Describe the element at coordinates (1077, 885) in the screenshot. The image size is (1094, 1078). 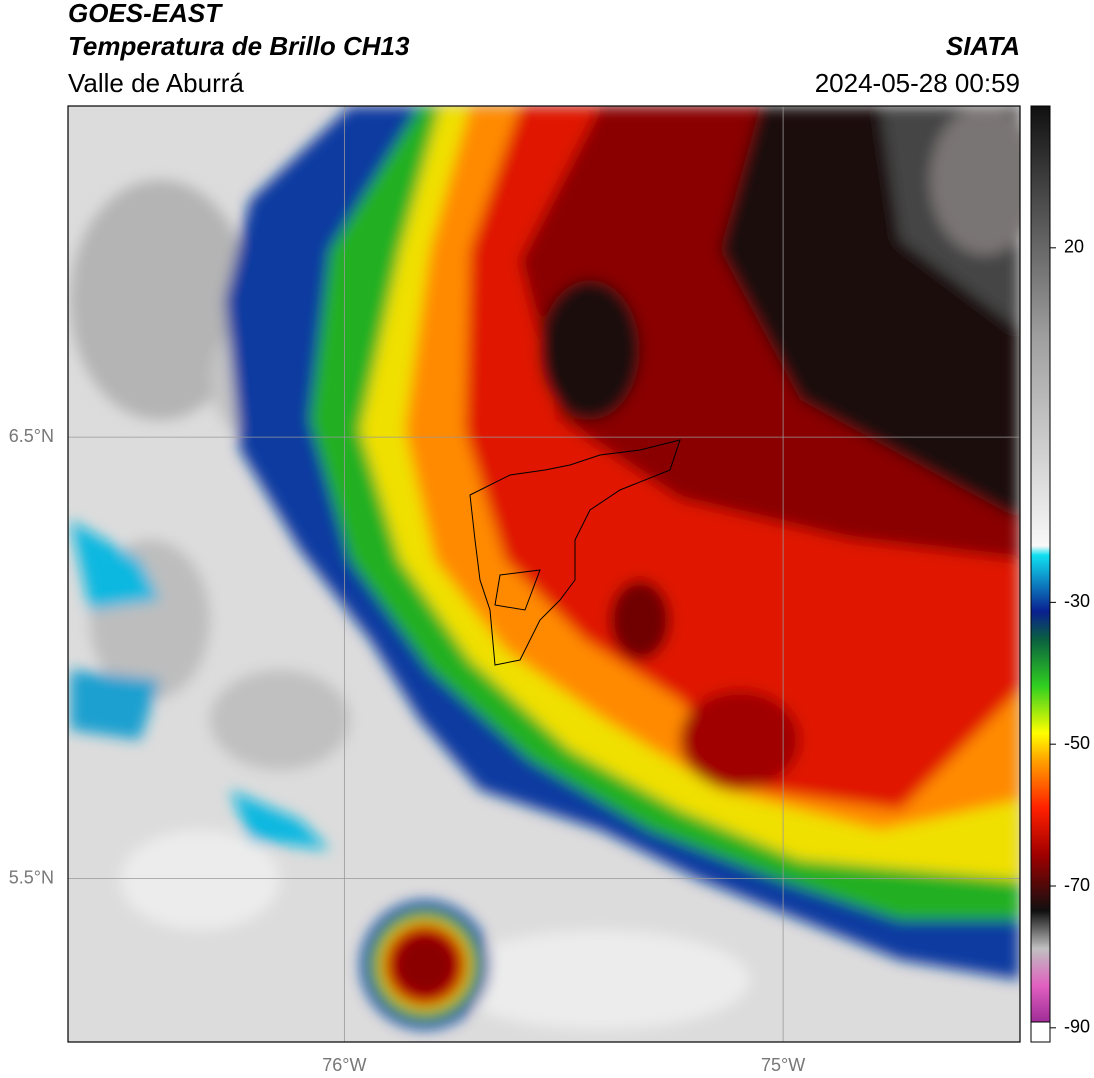
I see `colorbar-tick-label: -70` at that location.